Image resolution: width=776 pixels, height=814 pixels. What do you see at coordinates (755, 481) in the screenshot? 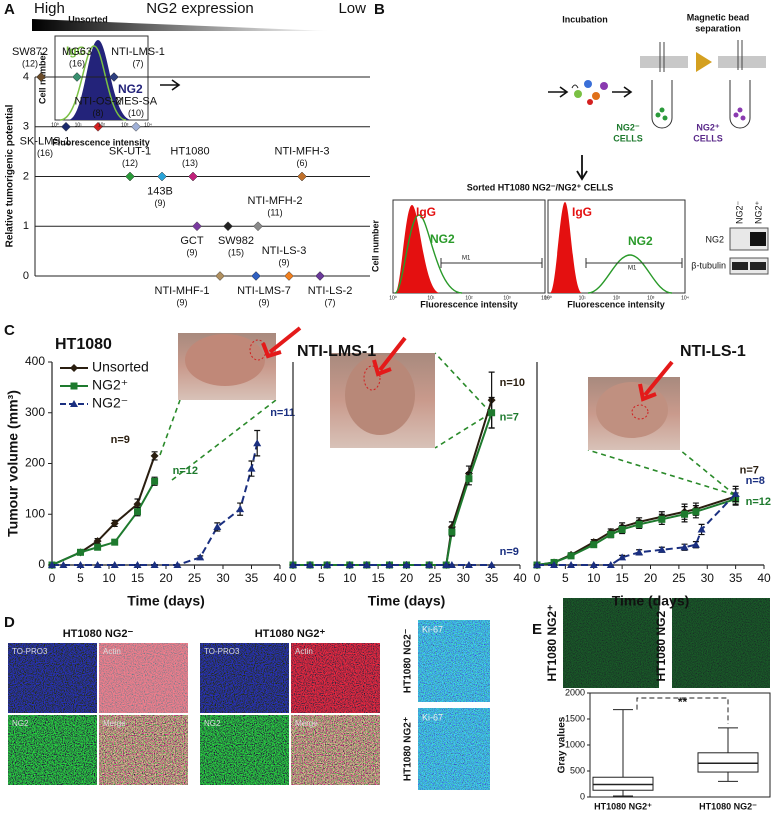
I see `sample-size-note: n=8` at bounding box center [755, 481].